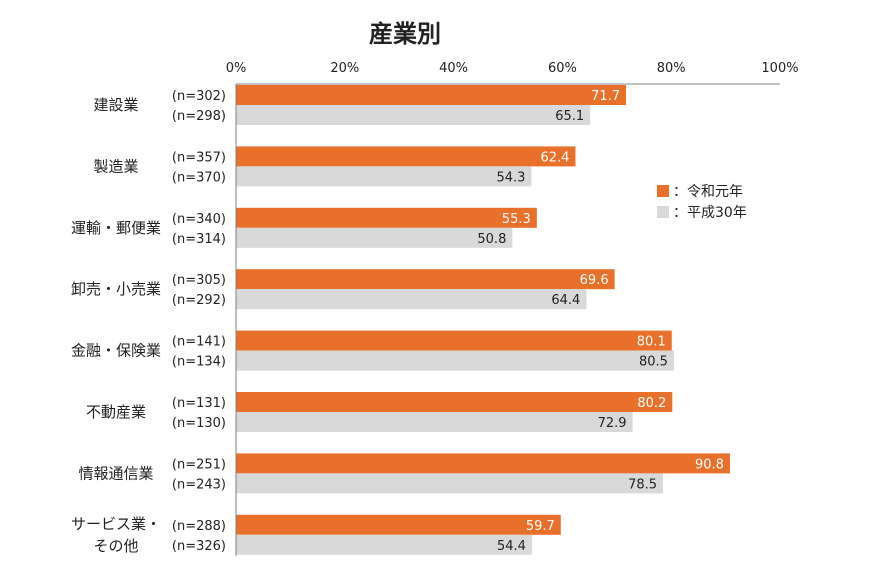 This screenshot has height=570, width=881. What do you see at coordinates (199, 403) in the screenshot?
I see `n-label-series-0: (n=131)` at bounding box center [199, 403].